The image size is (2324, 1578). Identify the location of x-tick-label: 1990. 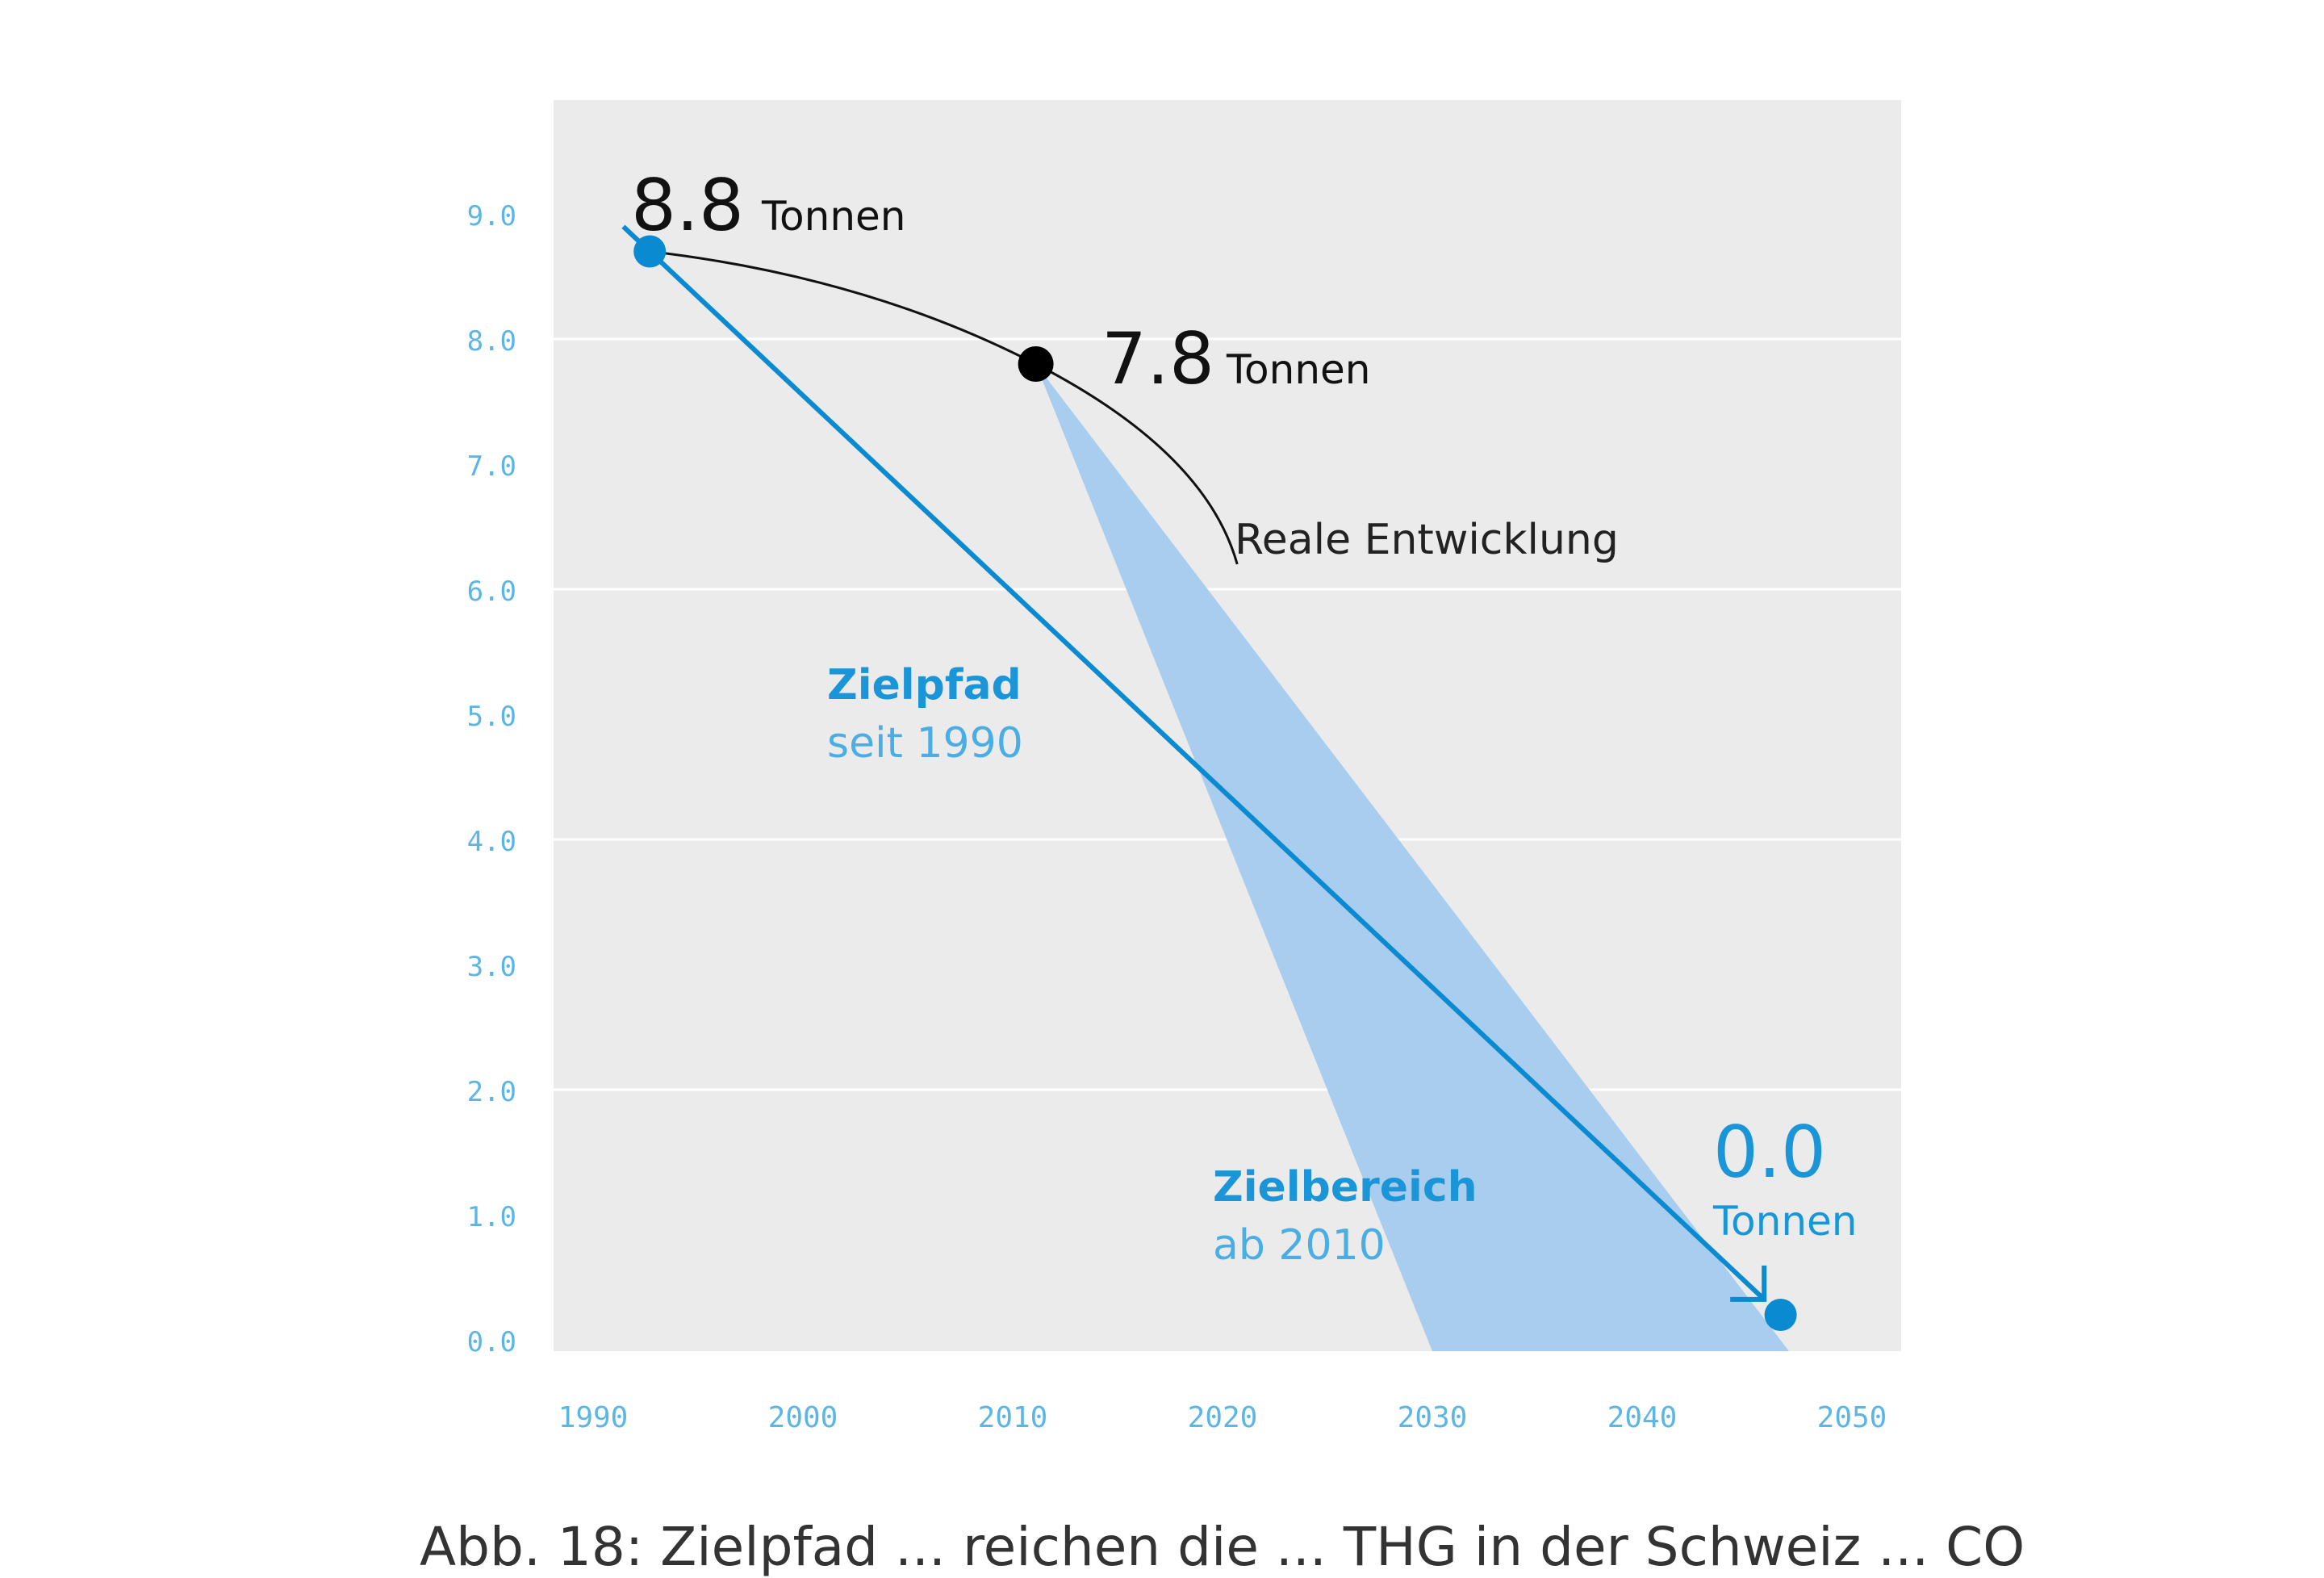
(593, 1417).